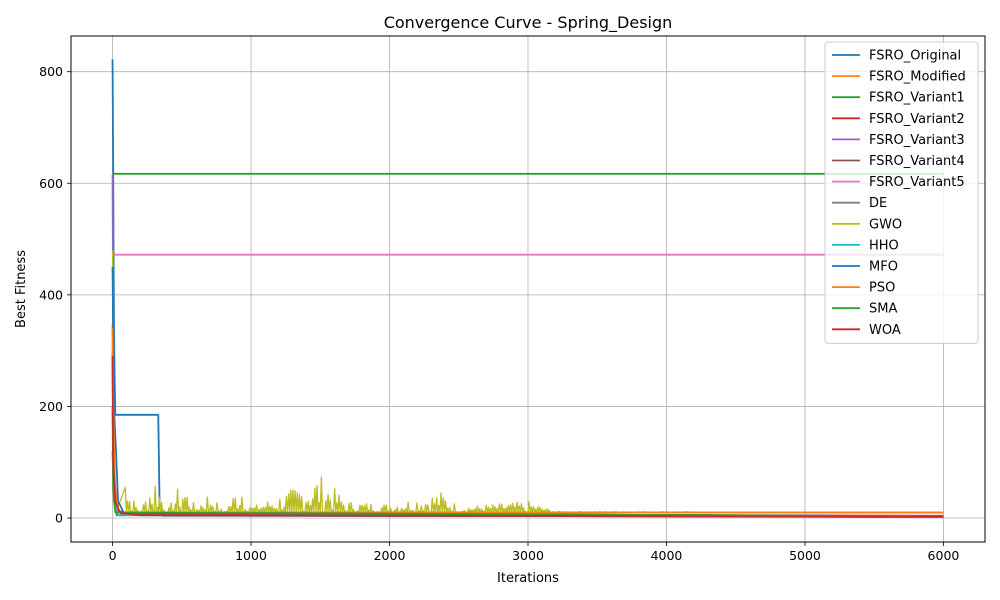 The width and height of the screenshot is (1000, 600). I want to click on legend-entry: FSRO_Variant5, so click(917, 182).